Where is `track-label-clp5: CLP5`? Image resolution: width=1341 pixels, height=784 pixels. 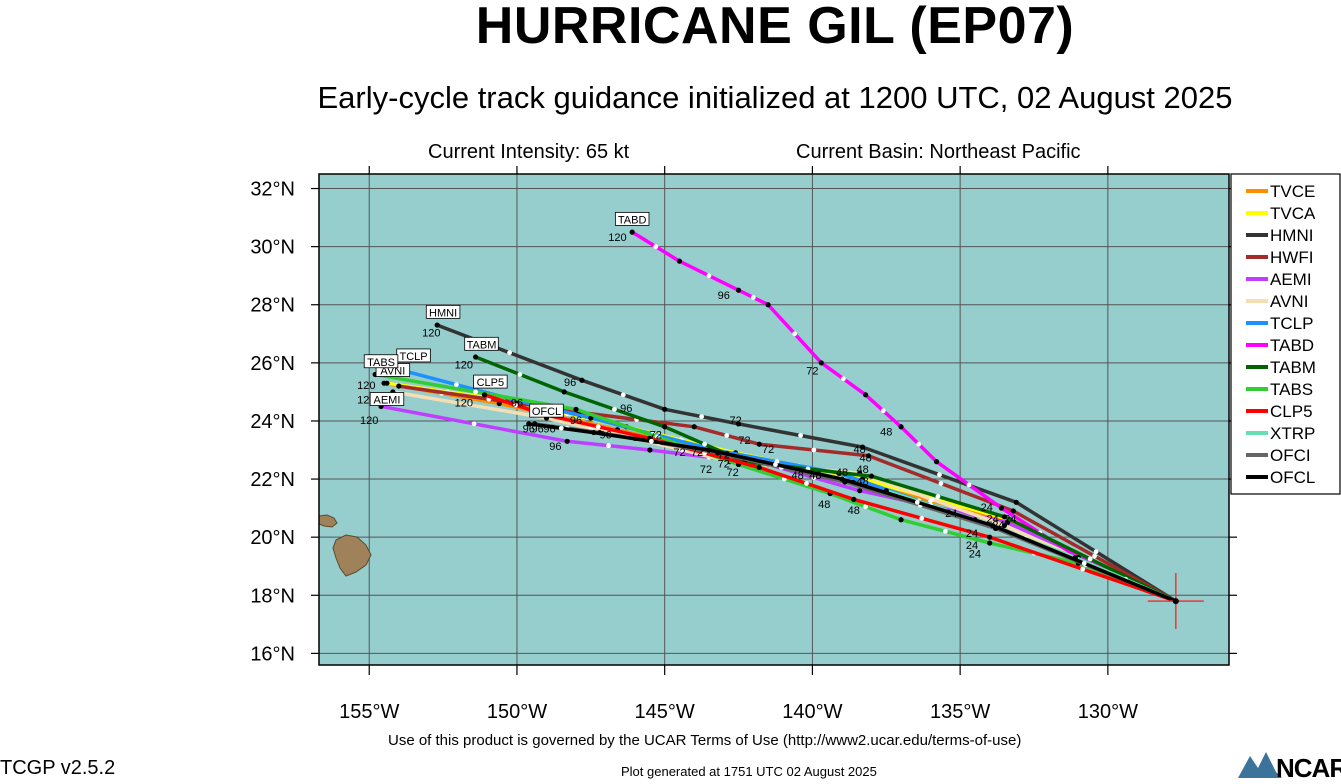 track-label-clp5: CLP5 is located at coordinates (490, 381).